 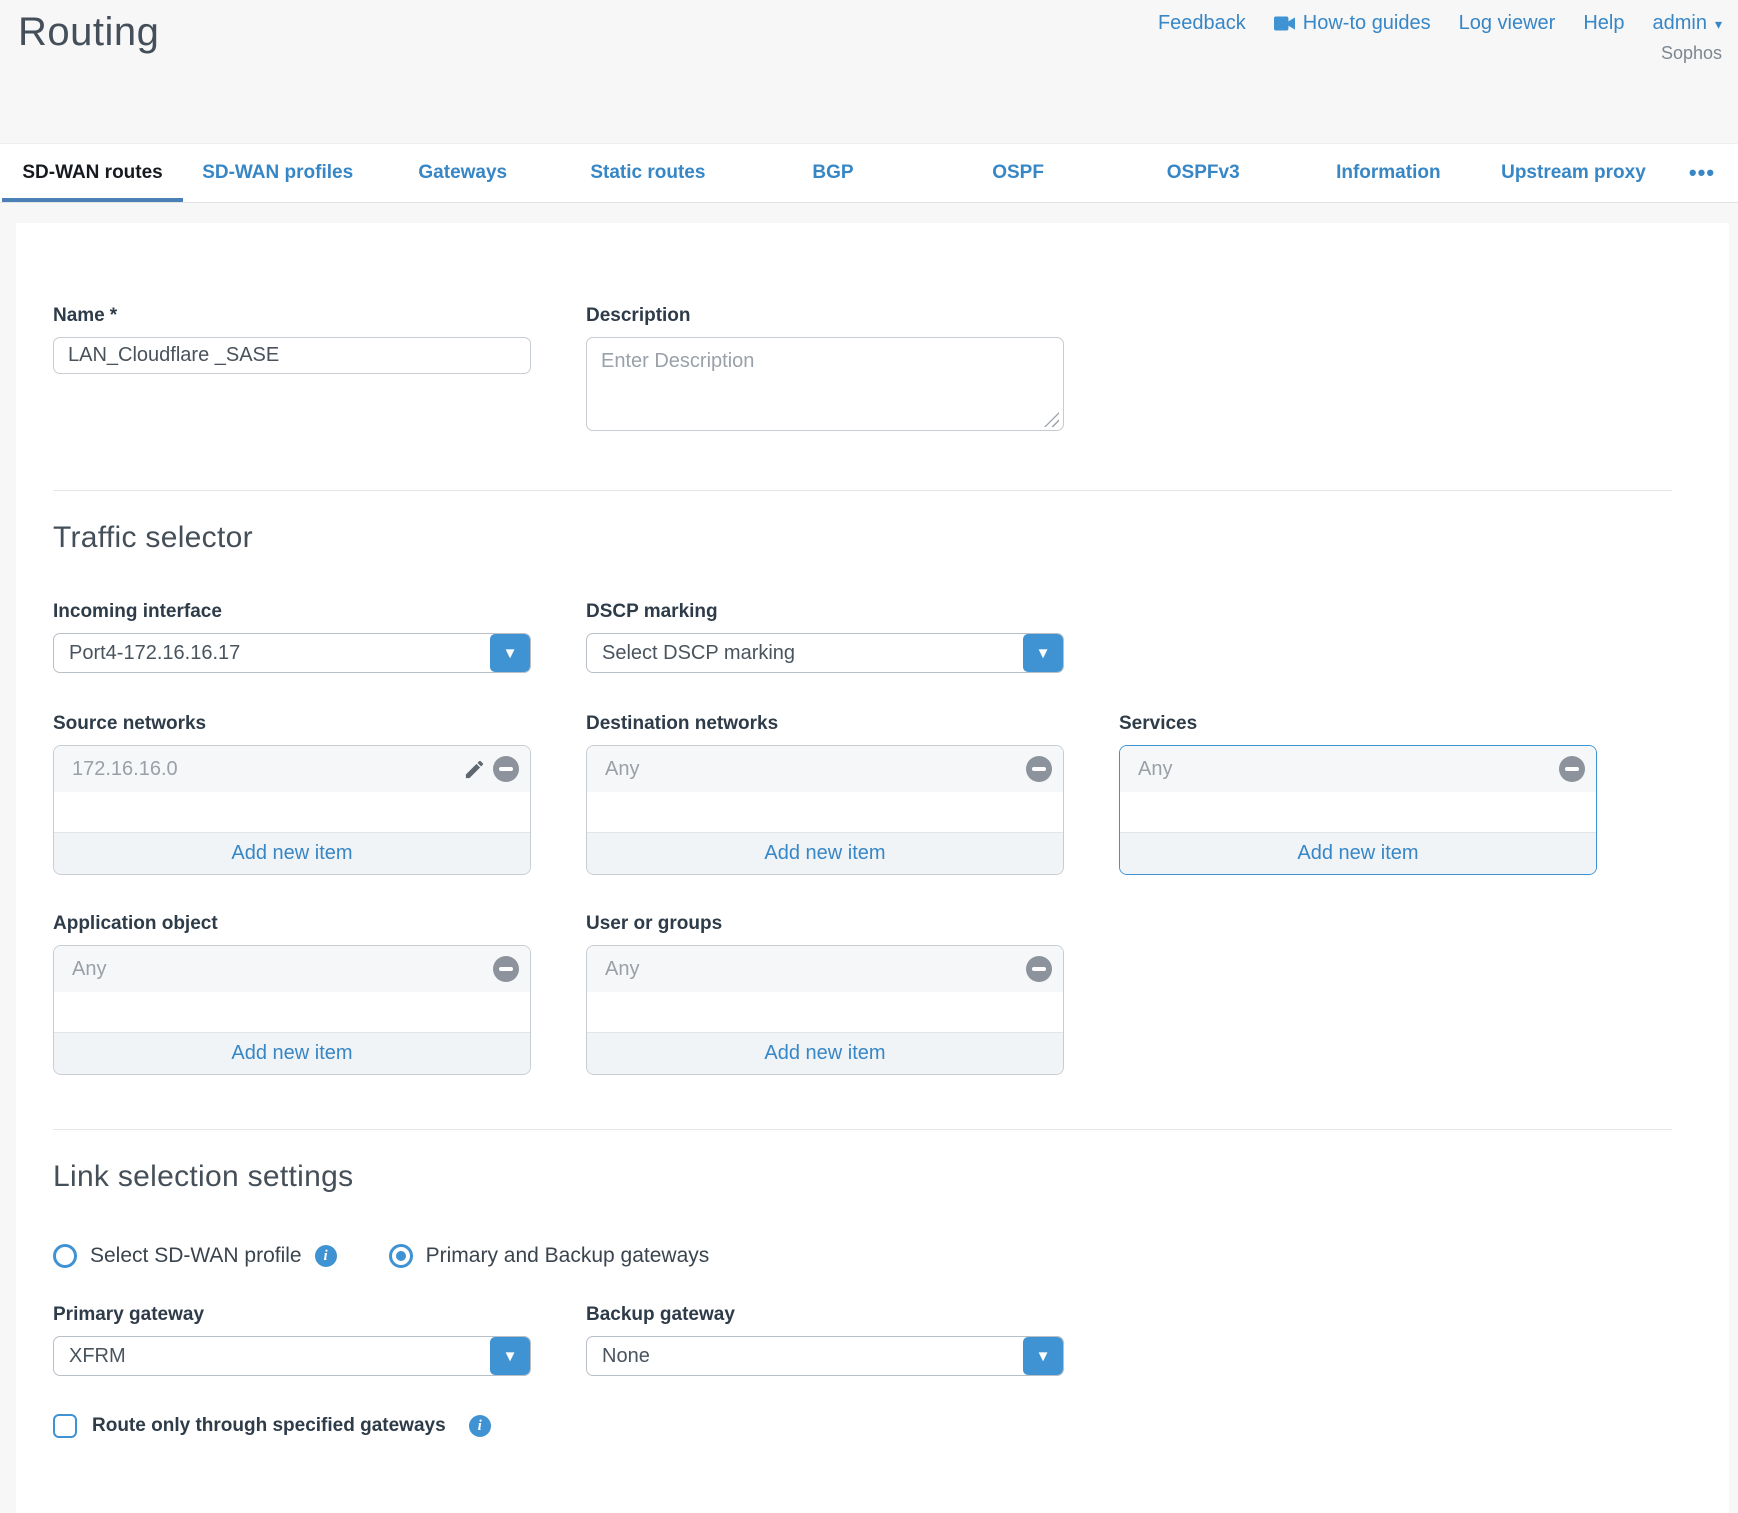 I want to click on name-input, so click(x=292, y=355).